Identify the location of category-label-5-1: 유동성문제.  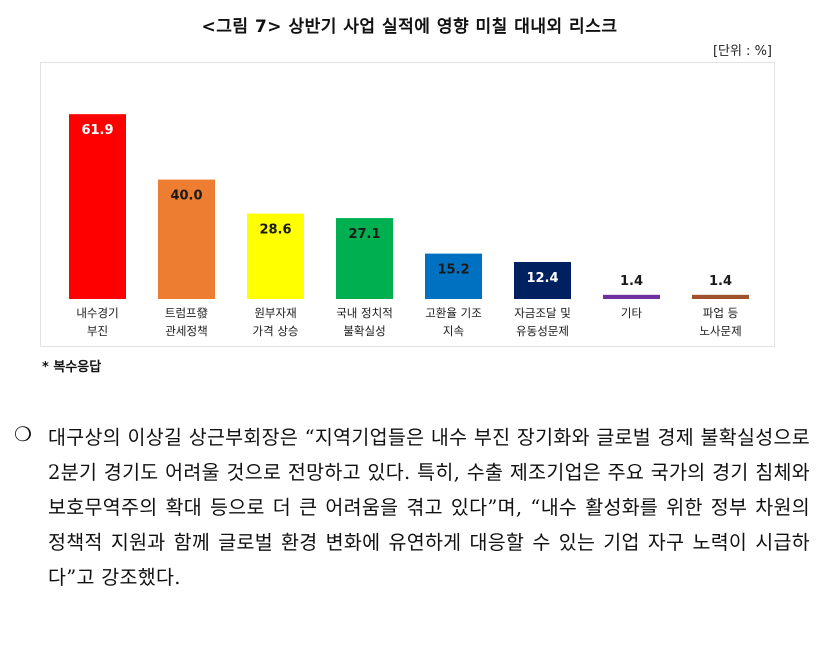
(542, 331).